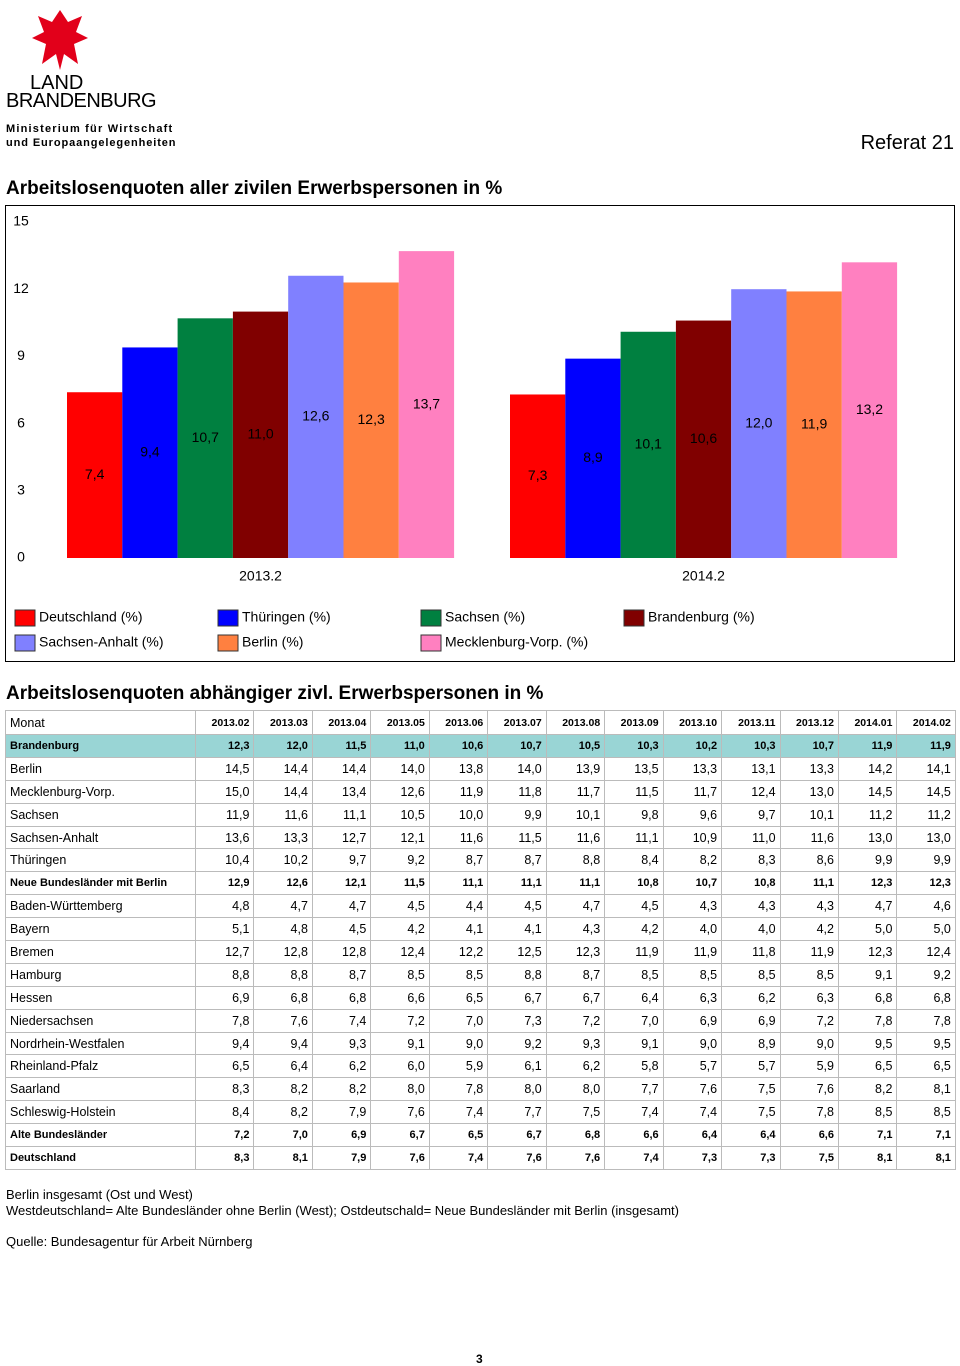 The width and height of the screenshot is (960, 1366). Describe the element at coordinates (341, 1135) in the screenshot. I see `cell: 6,9` at that location.